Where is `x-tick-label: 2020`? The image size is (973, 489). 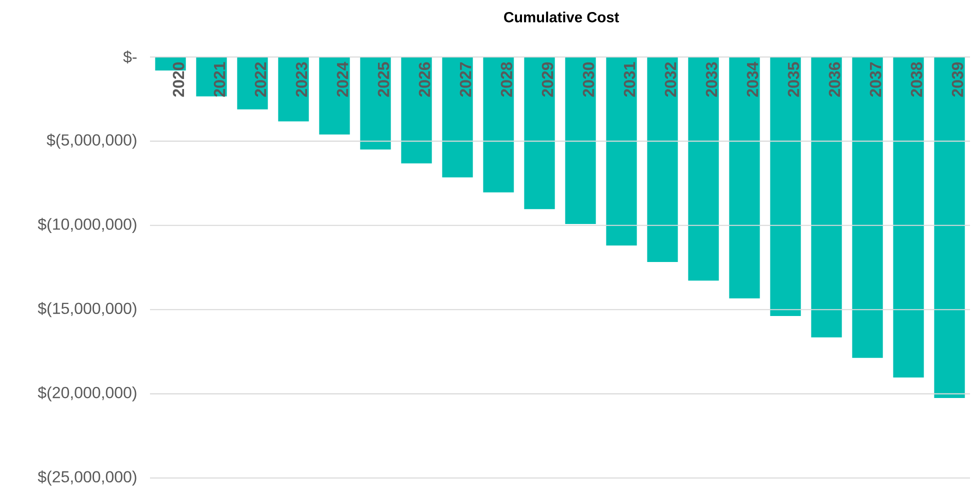 x-tick-label: 2020 is located at coordinates (178, 79).